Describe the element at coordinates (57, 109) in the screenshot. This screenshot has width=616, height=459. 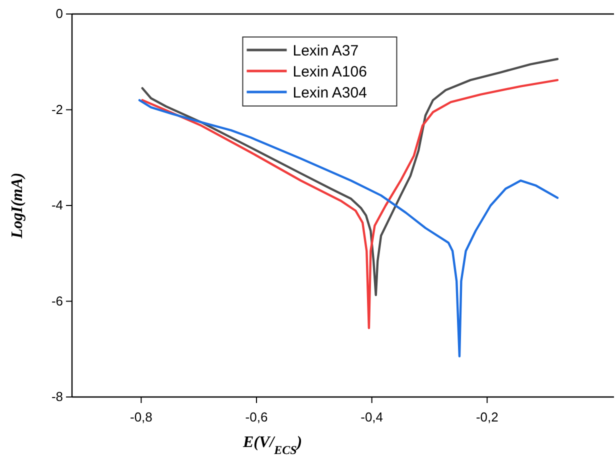
I see `y-tick-label: -2` at that location.